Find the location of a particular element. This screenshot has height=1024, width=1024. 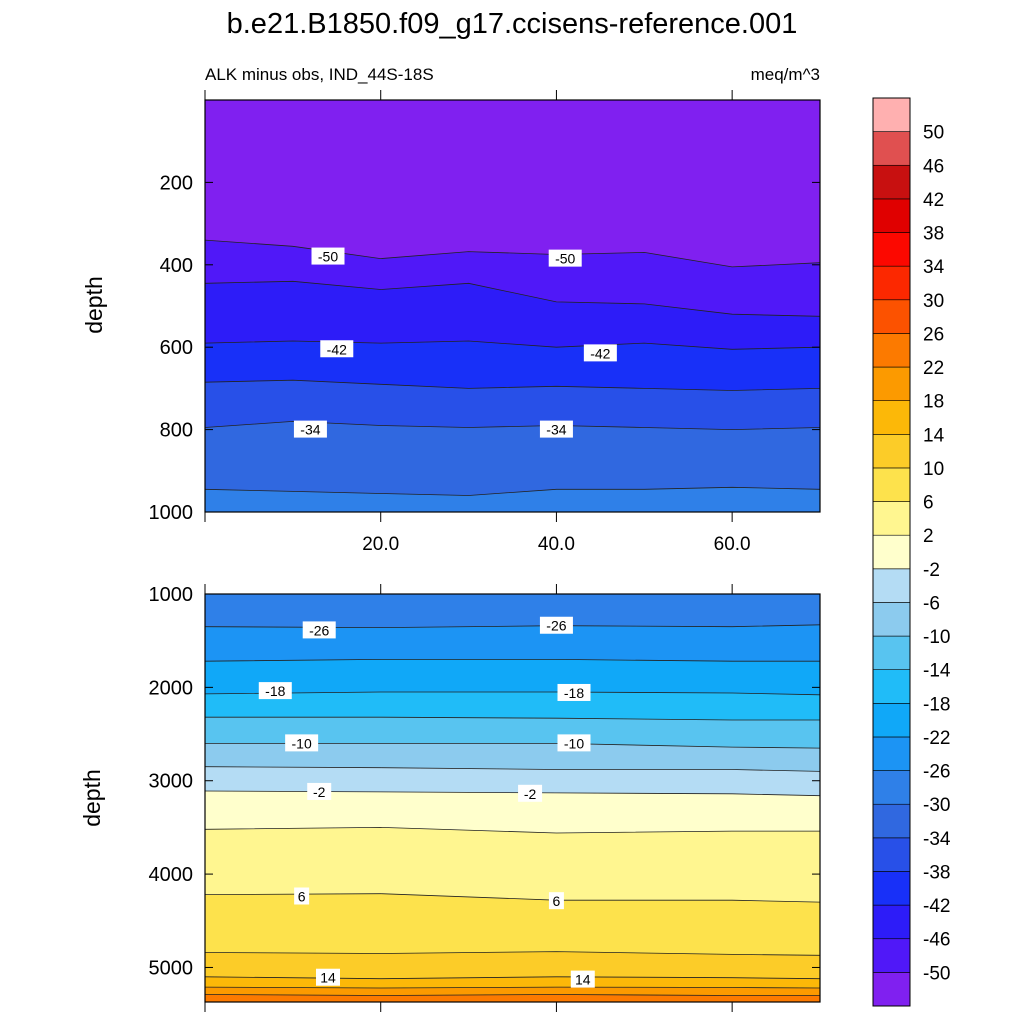

contour-label: -34 is located at coordinates (310, 429).